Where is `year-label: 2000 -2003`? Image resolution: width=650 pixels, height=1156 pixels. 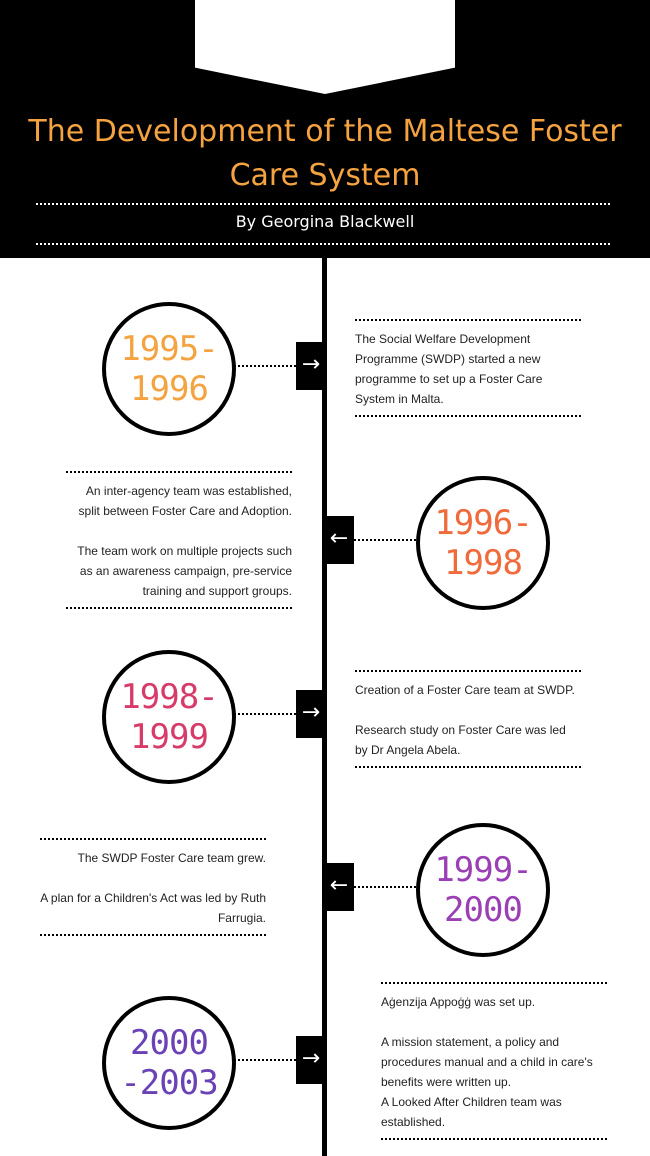
year-label: 2000 -2003 is located at coordinates (169, 1063).